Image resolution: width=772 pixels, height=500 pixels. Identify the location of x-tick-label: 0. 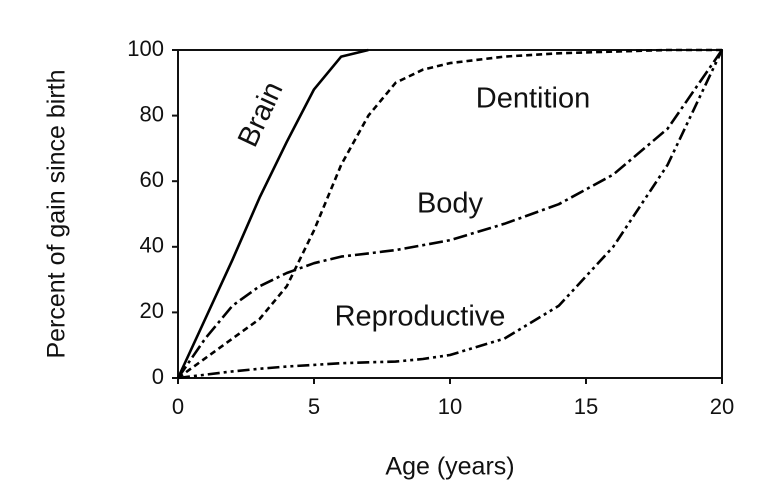
(178, 406).